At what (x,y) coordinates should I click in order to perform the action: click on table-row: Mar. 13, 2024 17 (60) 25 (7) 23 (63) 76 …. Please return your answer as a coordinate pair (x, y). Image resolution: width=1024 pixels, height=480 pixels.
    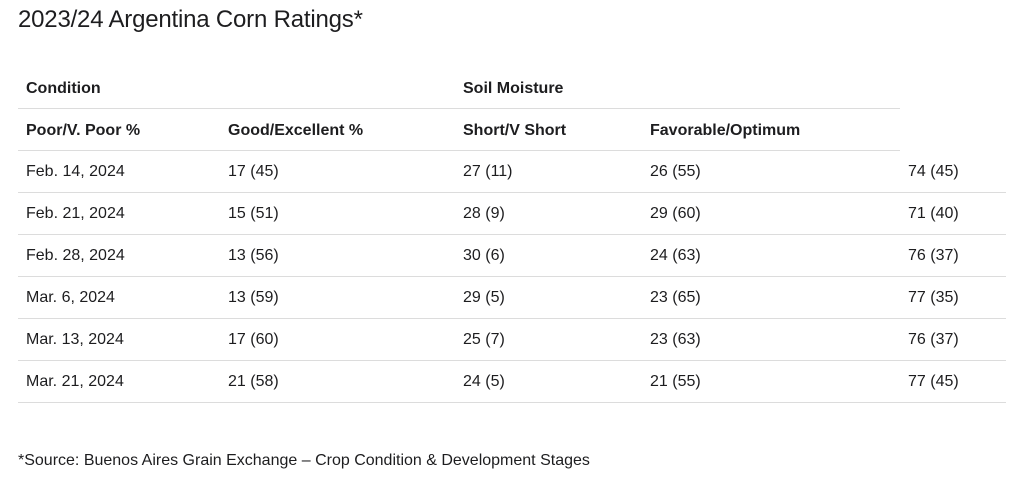
    Looking at the image, I should click on (512, 340).